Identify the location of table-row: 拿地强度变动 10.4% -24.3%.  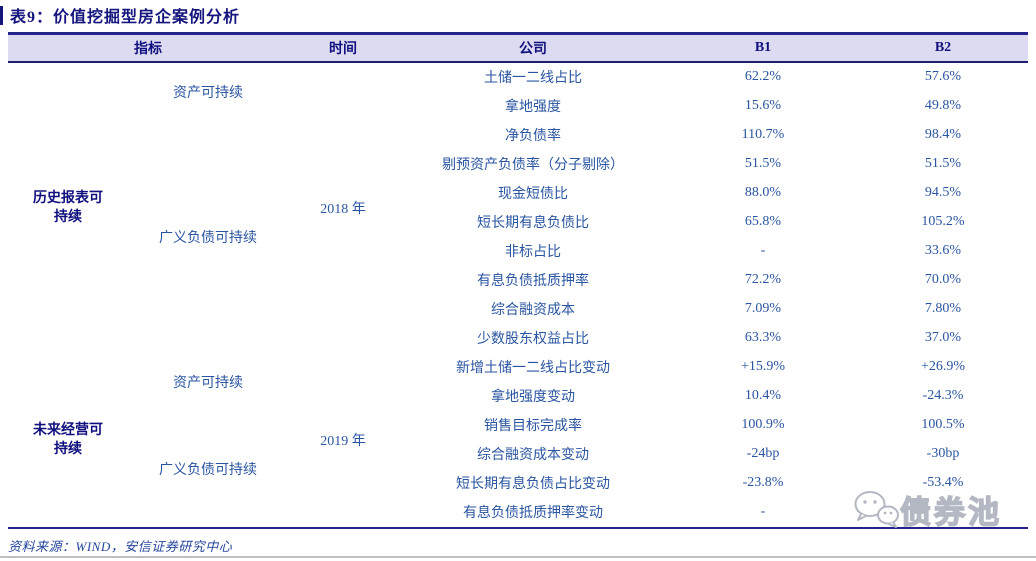
(518, 396).